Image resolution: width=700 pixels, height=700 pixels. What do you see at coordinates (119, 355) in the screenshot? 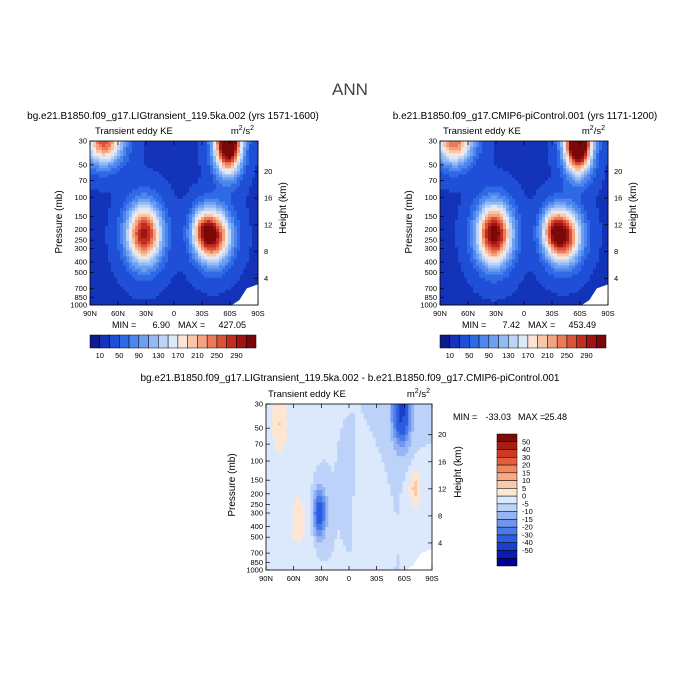
I see `colorbar-label: 50` at bounding box center [119, 355].